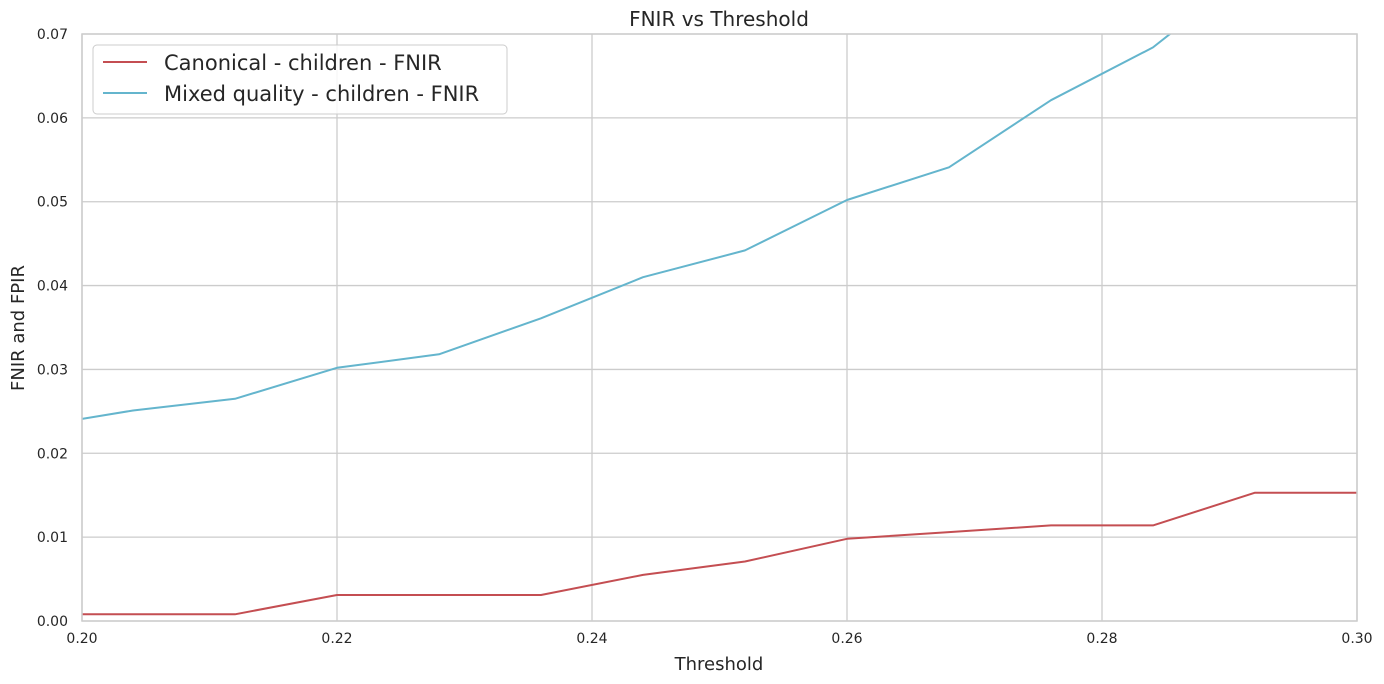  What do you see at coordinates (52, 370) in the screenshot?
I see `y-tick-label: 0.03` at bounding box center [52, 370].